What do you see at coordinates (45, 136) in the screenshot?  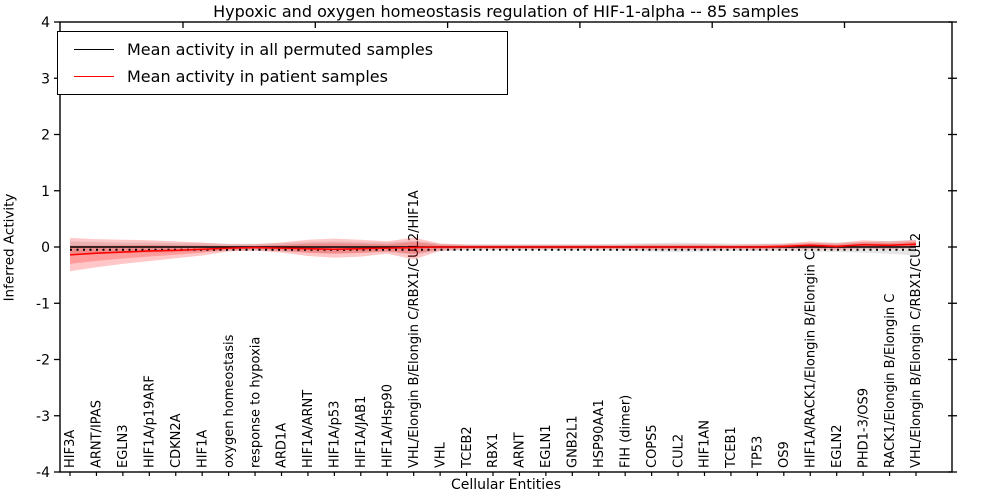 I see `y-tick-label: 2` at bounding box center [45, 136].